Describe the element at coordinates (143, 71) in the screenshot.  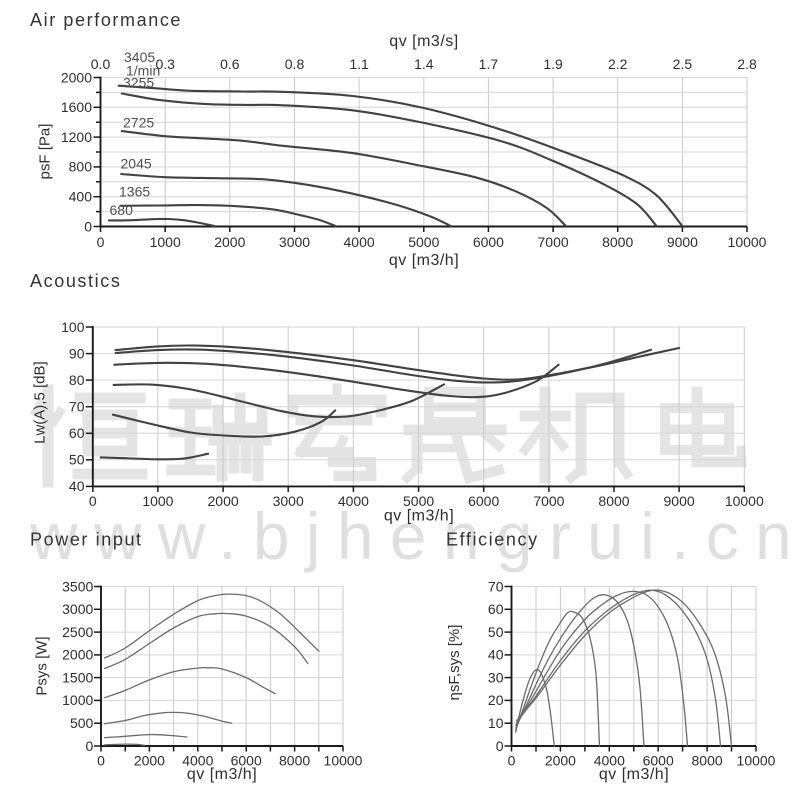
I see `svg-text: 1/min` at that location.